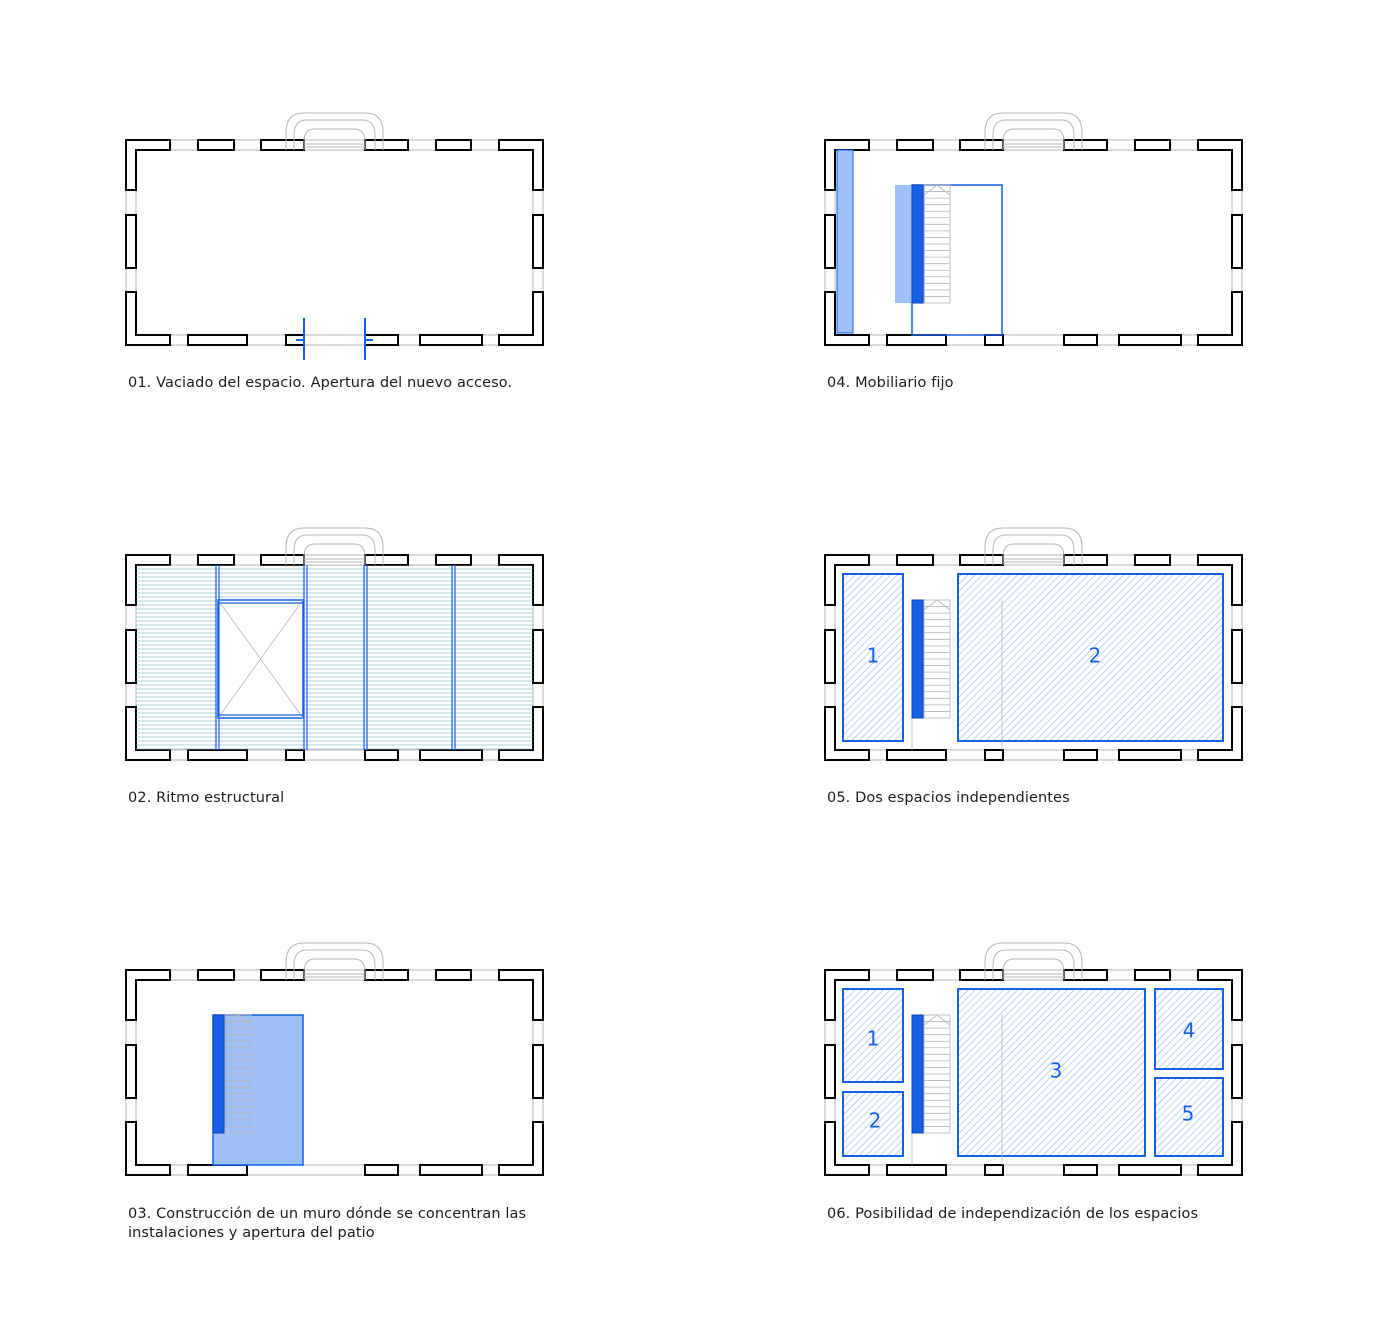 The width and height of the screenshot is (1400, 1317). I want to click on furniture-outline, so click(957, 260).